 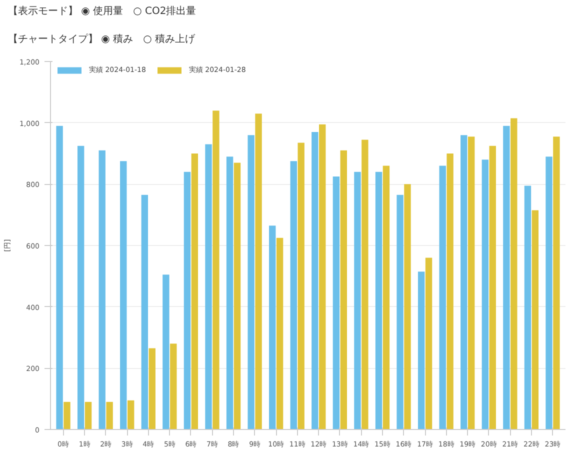 What do you see at coordinates (101, 40) in the screenshot?
I see `text: 【チャートタイプ】 ◉ 積み ○ 積み上げ` at bounding box center [101, 40].